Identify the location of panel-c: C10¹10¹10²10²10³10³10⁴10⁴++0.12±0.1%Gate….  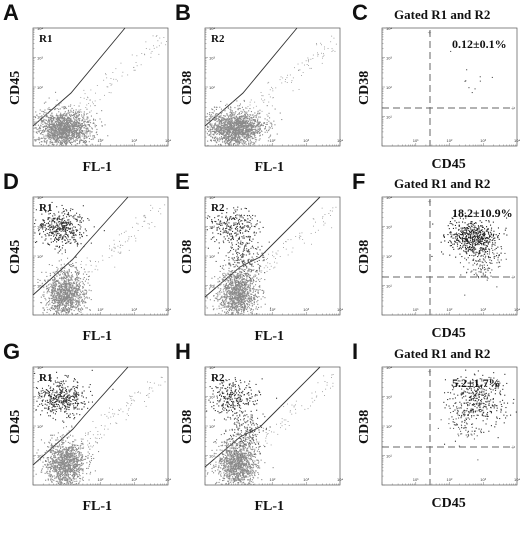
(436, 86).